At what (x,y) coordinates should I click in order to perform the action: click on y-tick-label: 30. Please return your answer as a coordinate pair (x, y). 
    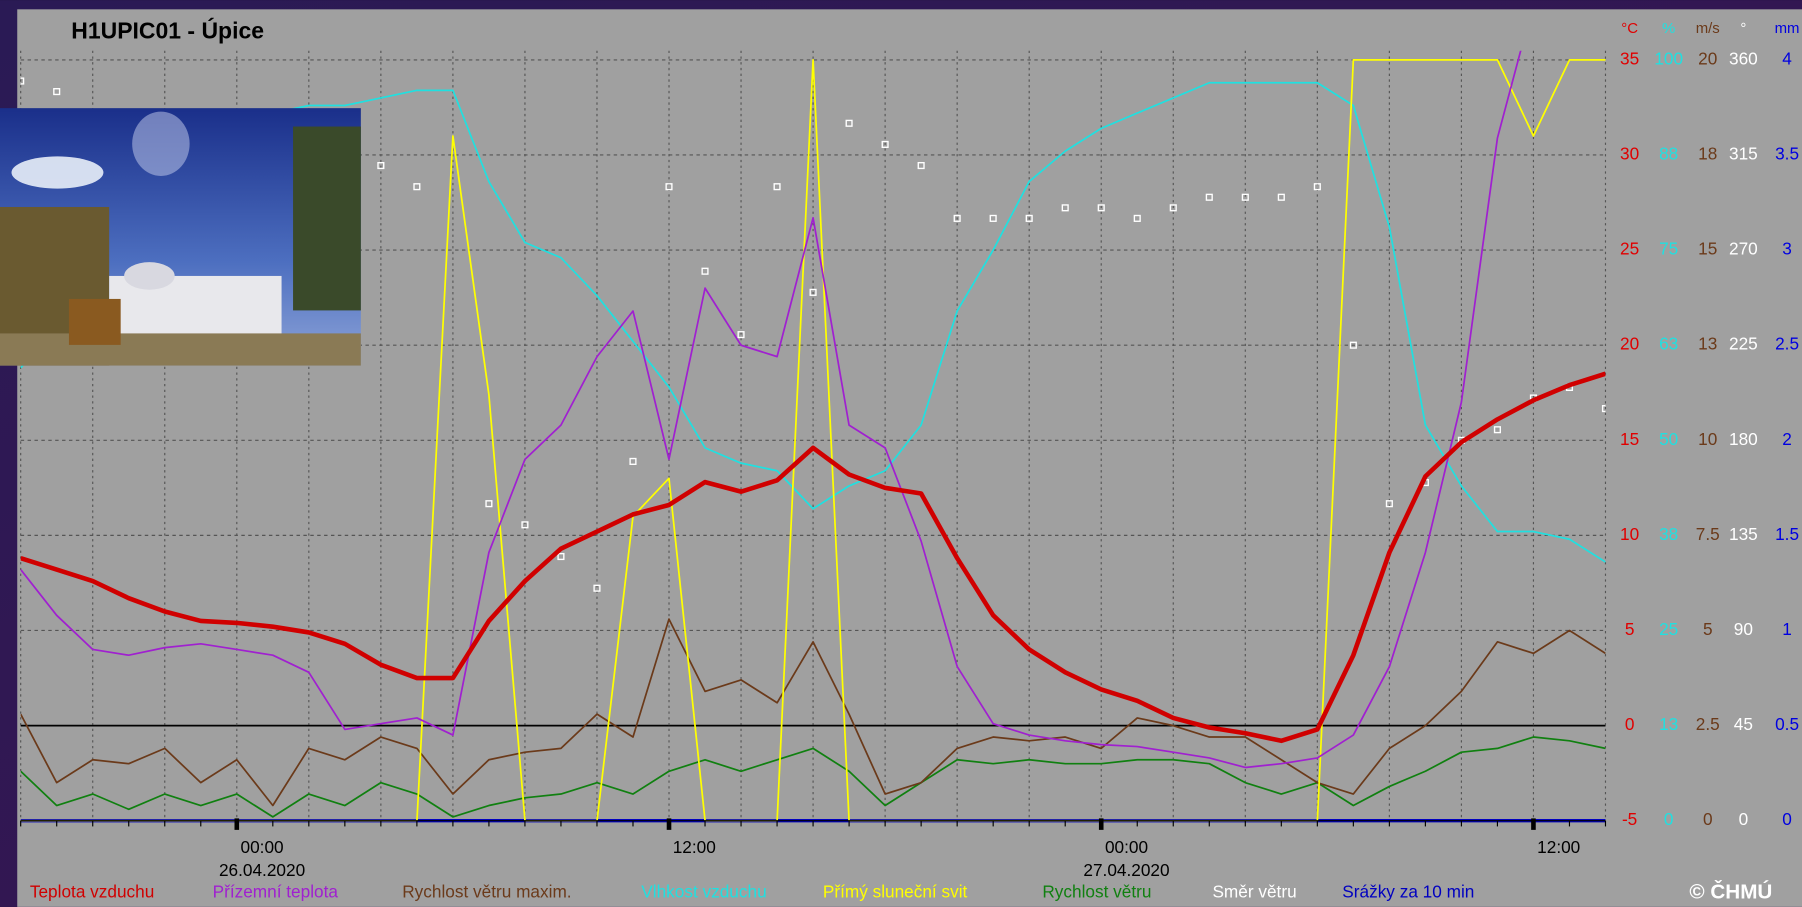
    Looking at the image, I should click on (1629, 154).